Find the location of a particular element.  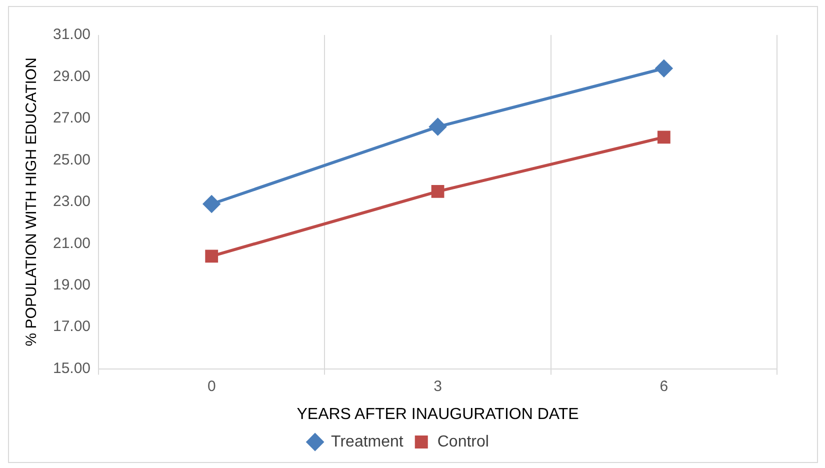

y-tick-label: 29.00 is located at coordinates (71, 76).